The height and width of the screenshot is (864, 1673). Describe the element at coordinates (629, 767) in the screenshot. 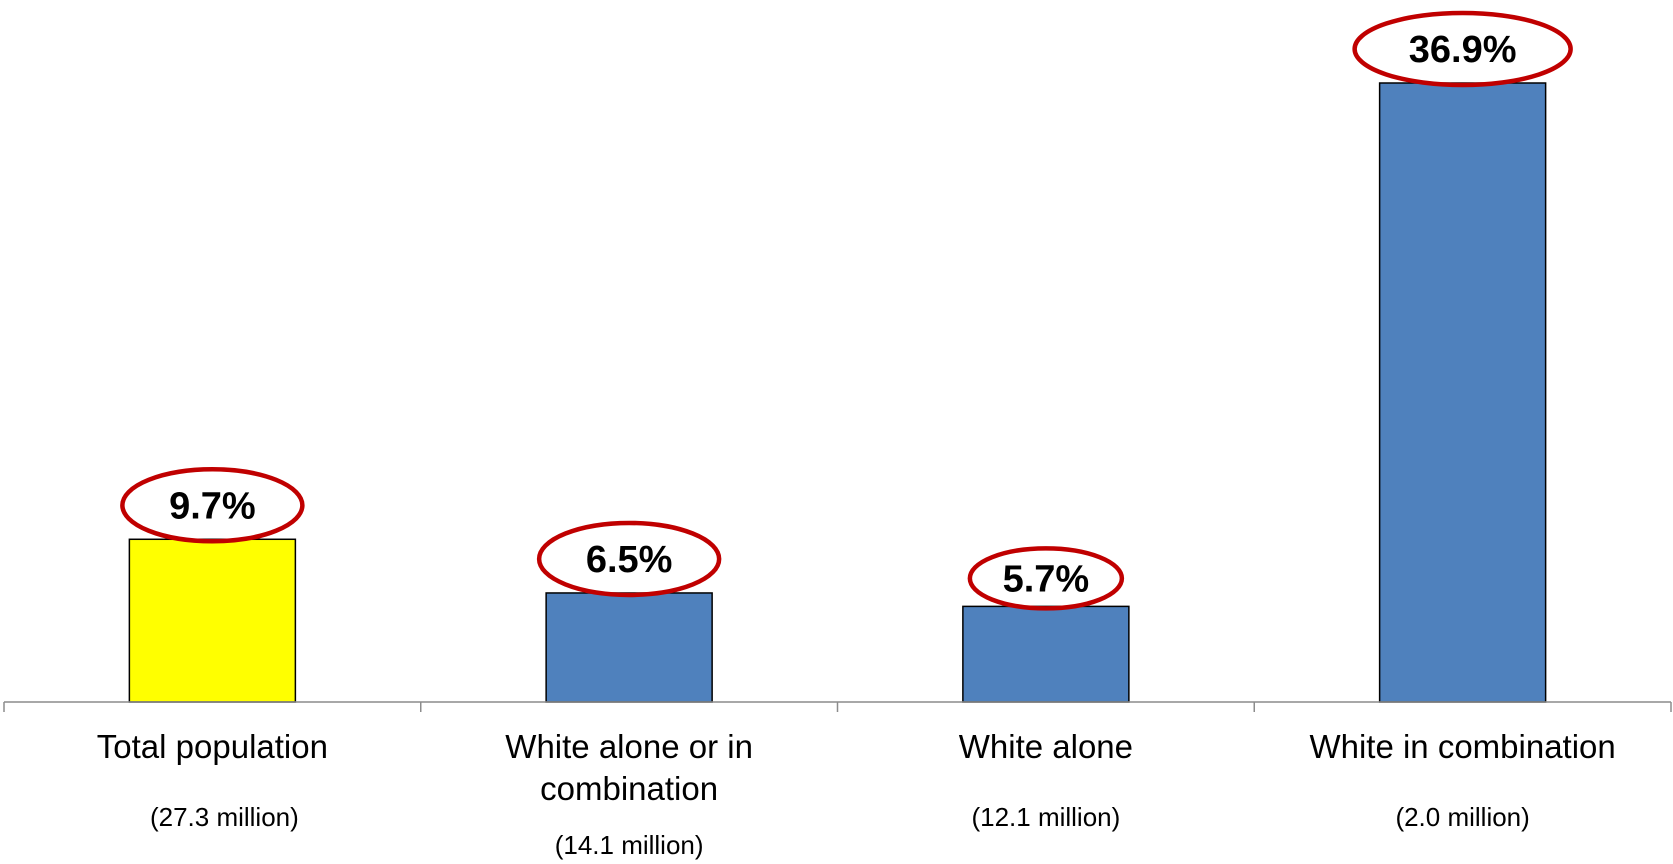

I see `category-label: White alone or in combination` at that location.